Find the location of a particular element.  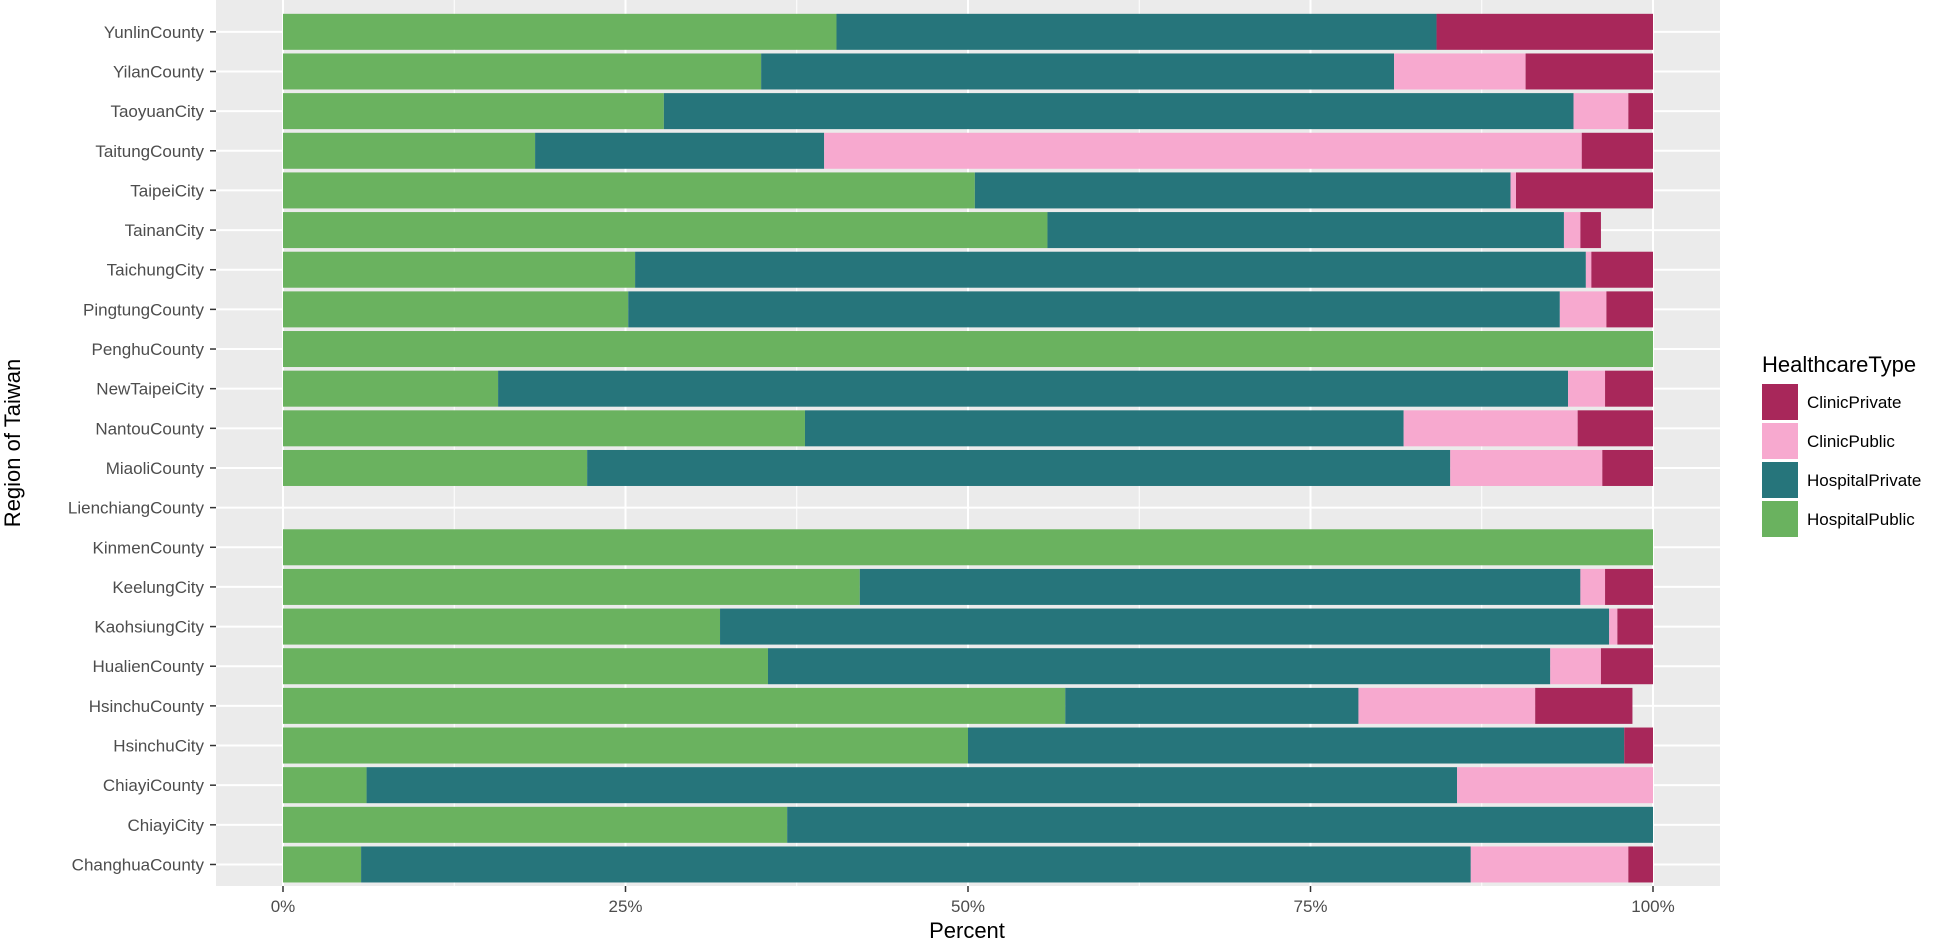

y-tick-label: PenghuCounty is located at coordinates (148, 349).